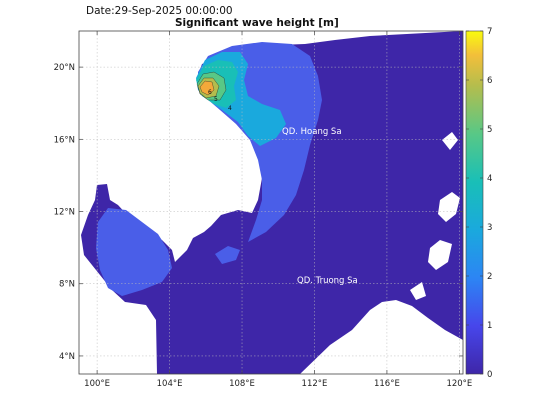  I want to click on date-label: Date:29-Sep-2025 00:00:00, so click(159, 11).